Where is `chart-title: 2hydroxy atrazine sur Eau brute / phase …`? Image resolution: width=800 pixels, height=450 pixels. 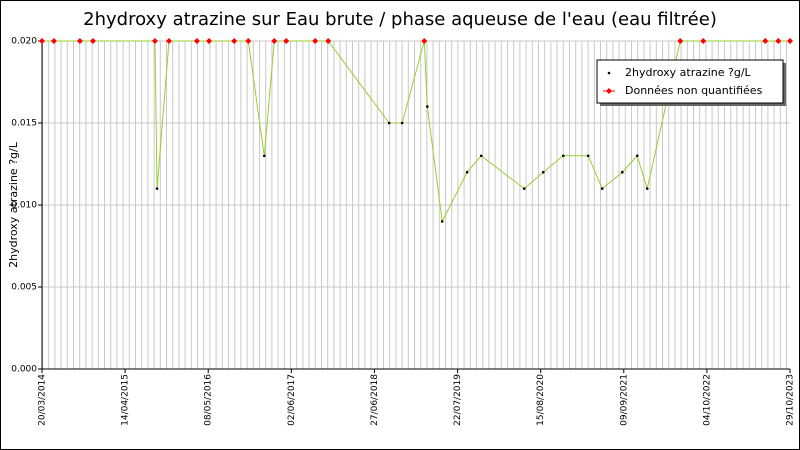
chart-title: 2hydroxy atrazine sur Eau brute / phase … is located at coordinates (400, 19).